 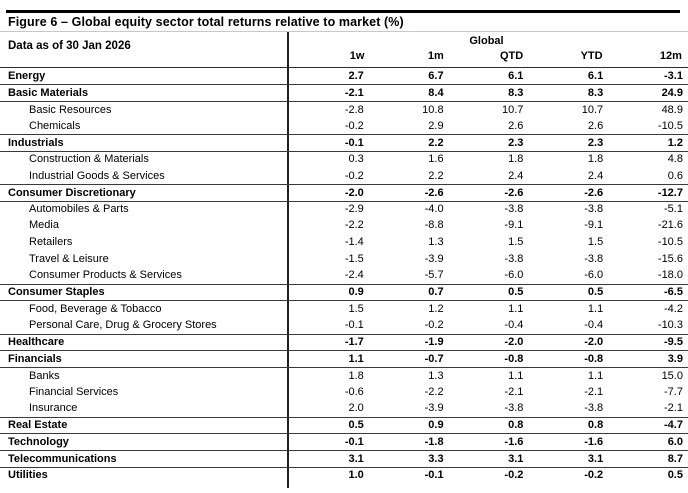 I want to click on cell-value: -7.7, so click(x=673, y=391).